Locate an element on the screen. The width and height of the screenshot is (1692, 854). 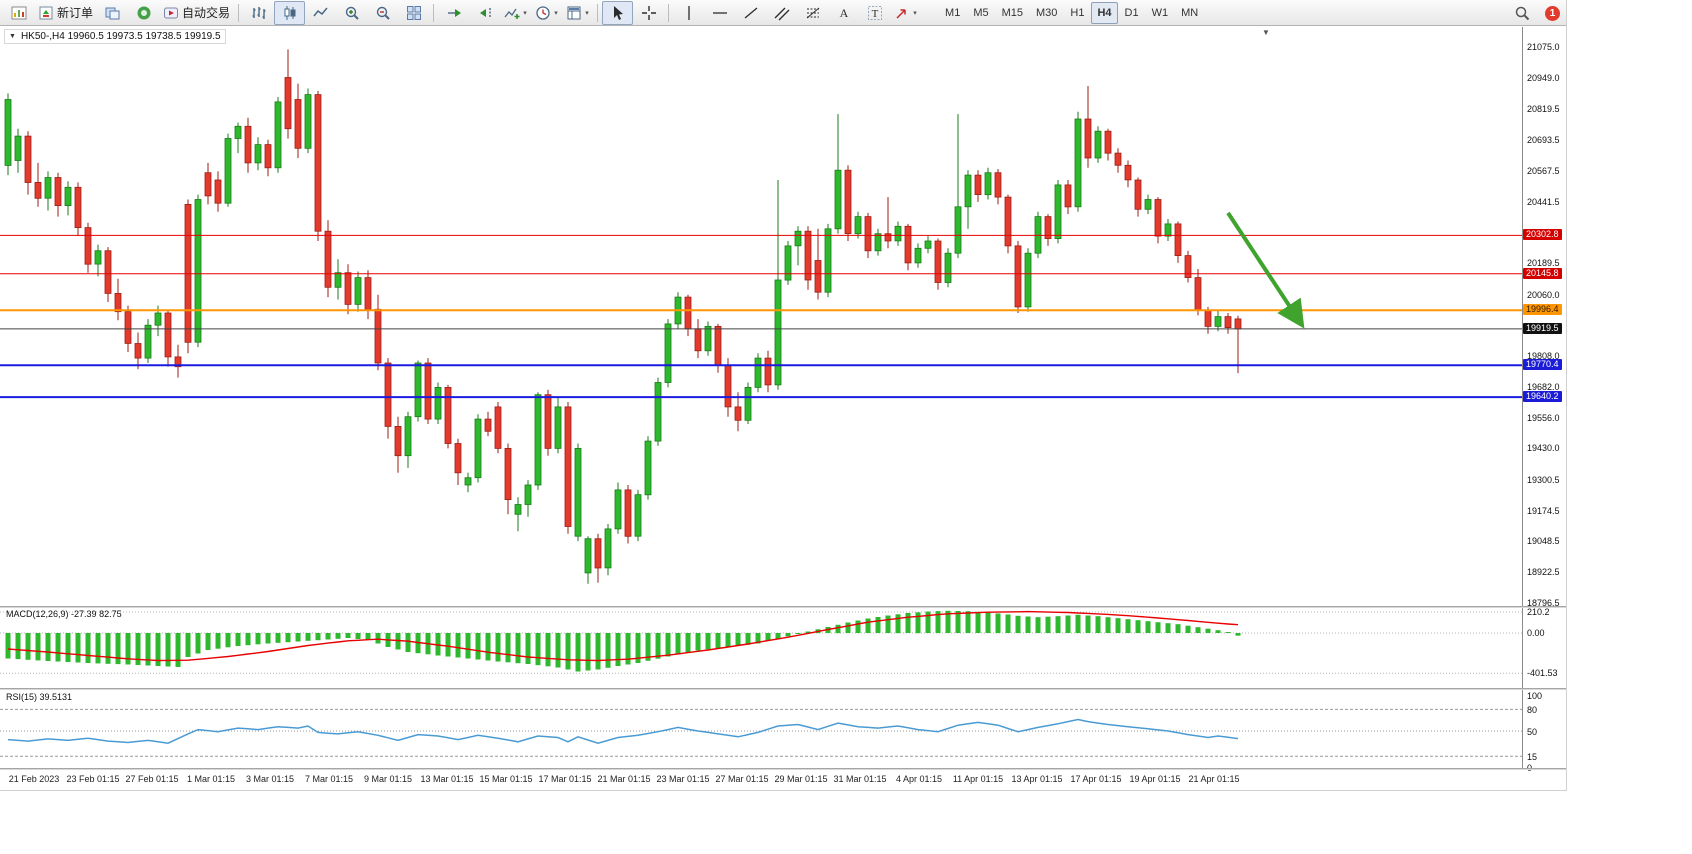
rsi-axis-tick: 80 is located at coordinates (1532, 710).